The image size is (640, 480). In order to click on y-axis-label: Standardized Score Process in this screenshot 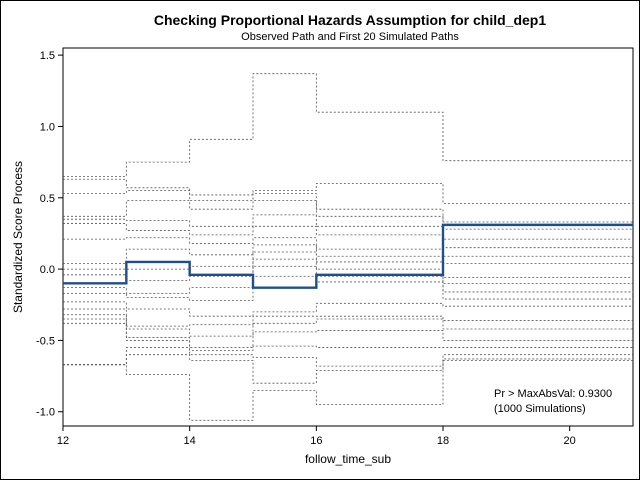, I will do `click(18, 237)`.